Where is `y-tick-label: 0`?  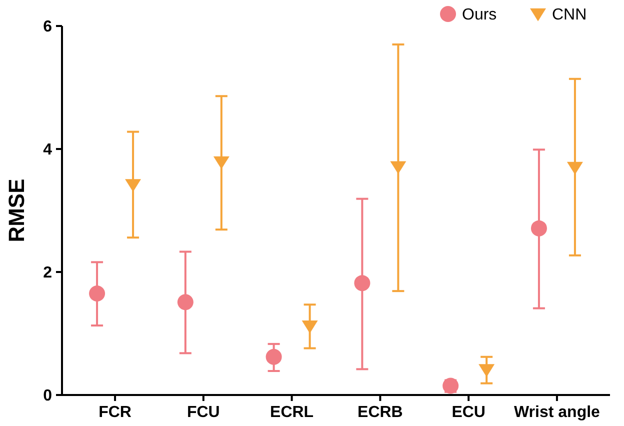
y-tick-label: 0 is located at coordinates (47, 396).